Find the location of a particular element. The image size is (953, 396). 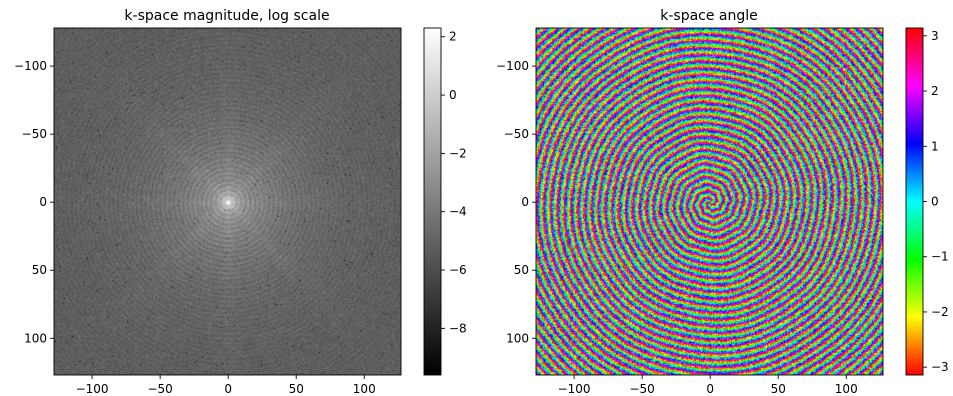

colorbar-tick-label: 1 is located at coordinates (935, 146).